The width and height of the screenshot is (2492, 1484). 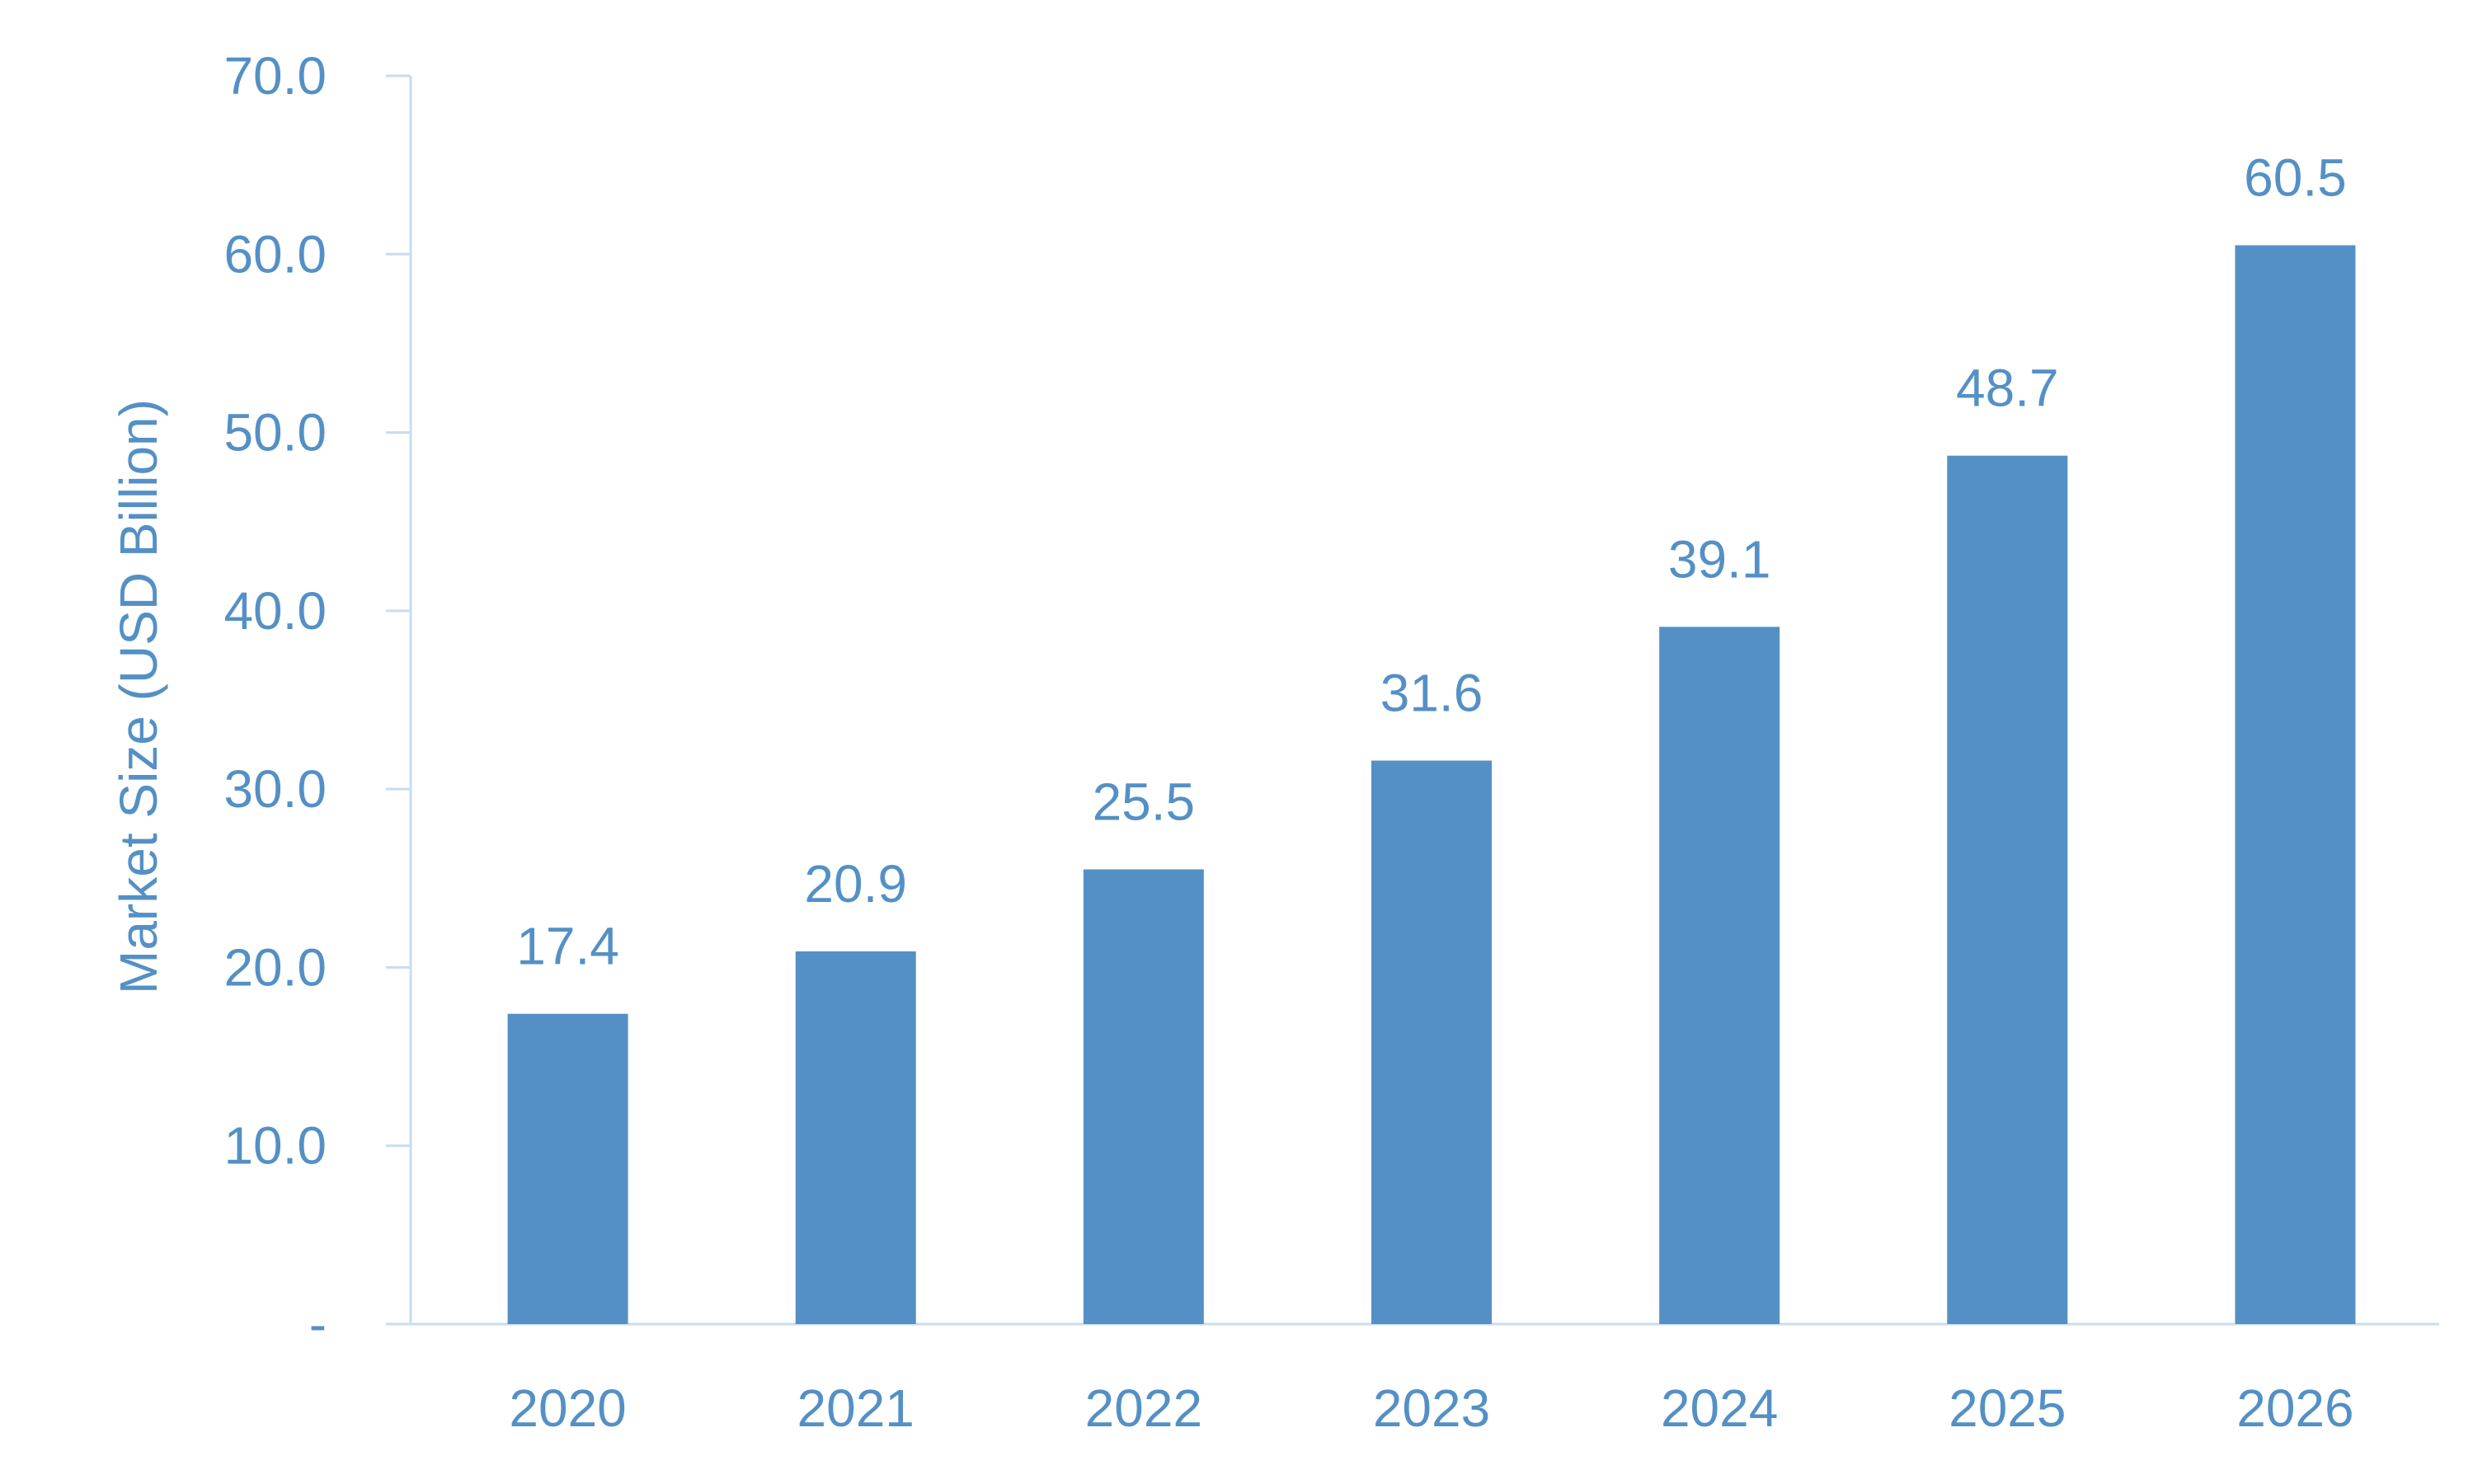 What do you see at coordinates (275, 76) in the screenshot?
I see `y-tick-label: 70.0` at bounding box center [275, 76].